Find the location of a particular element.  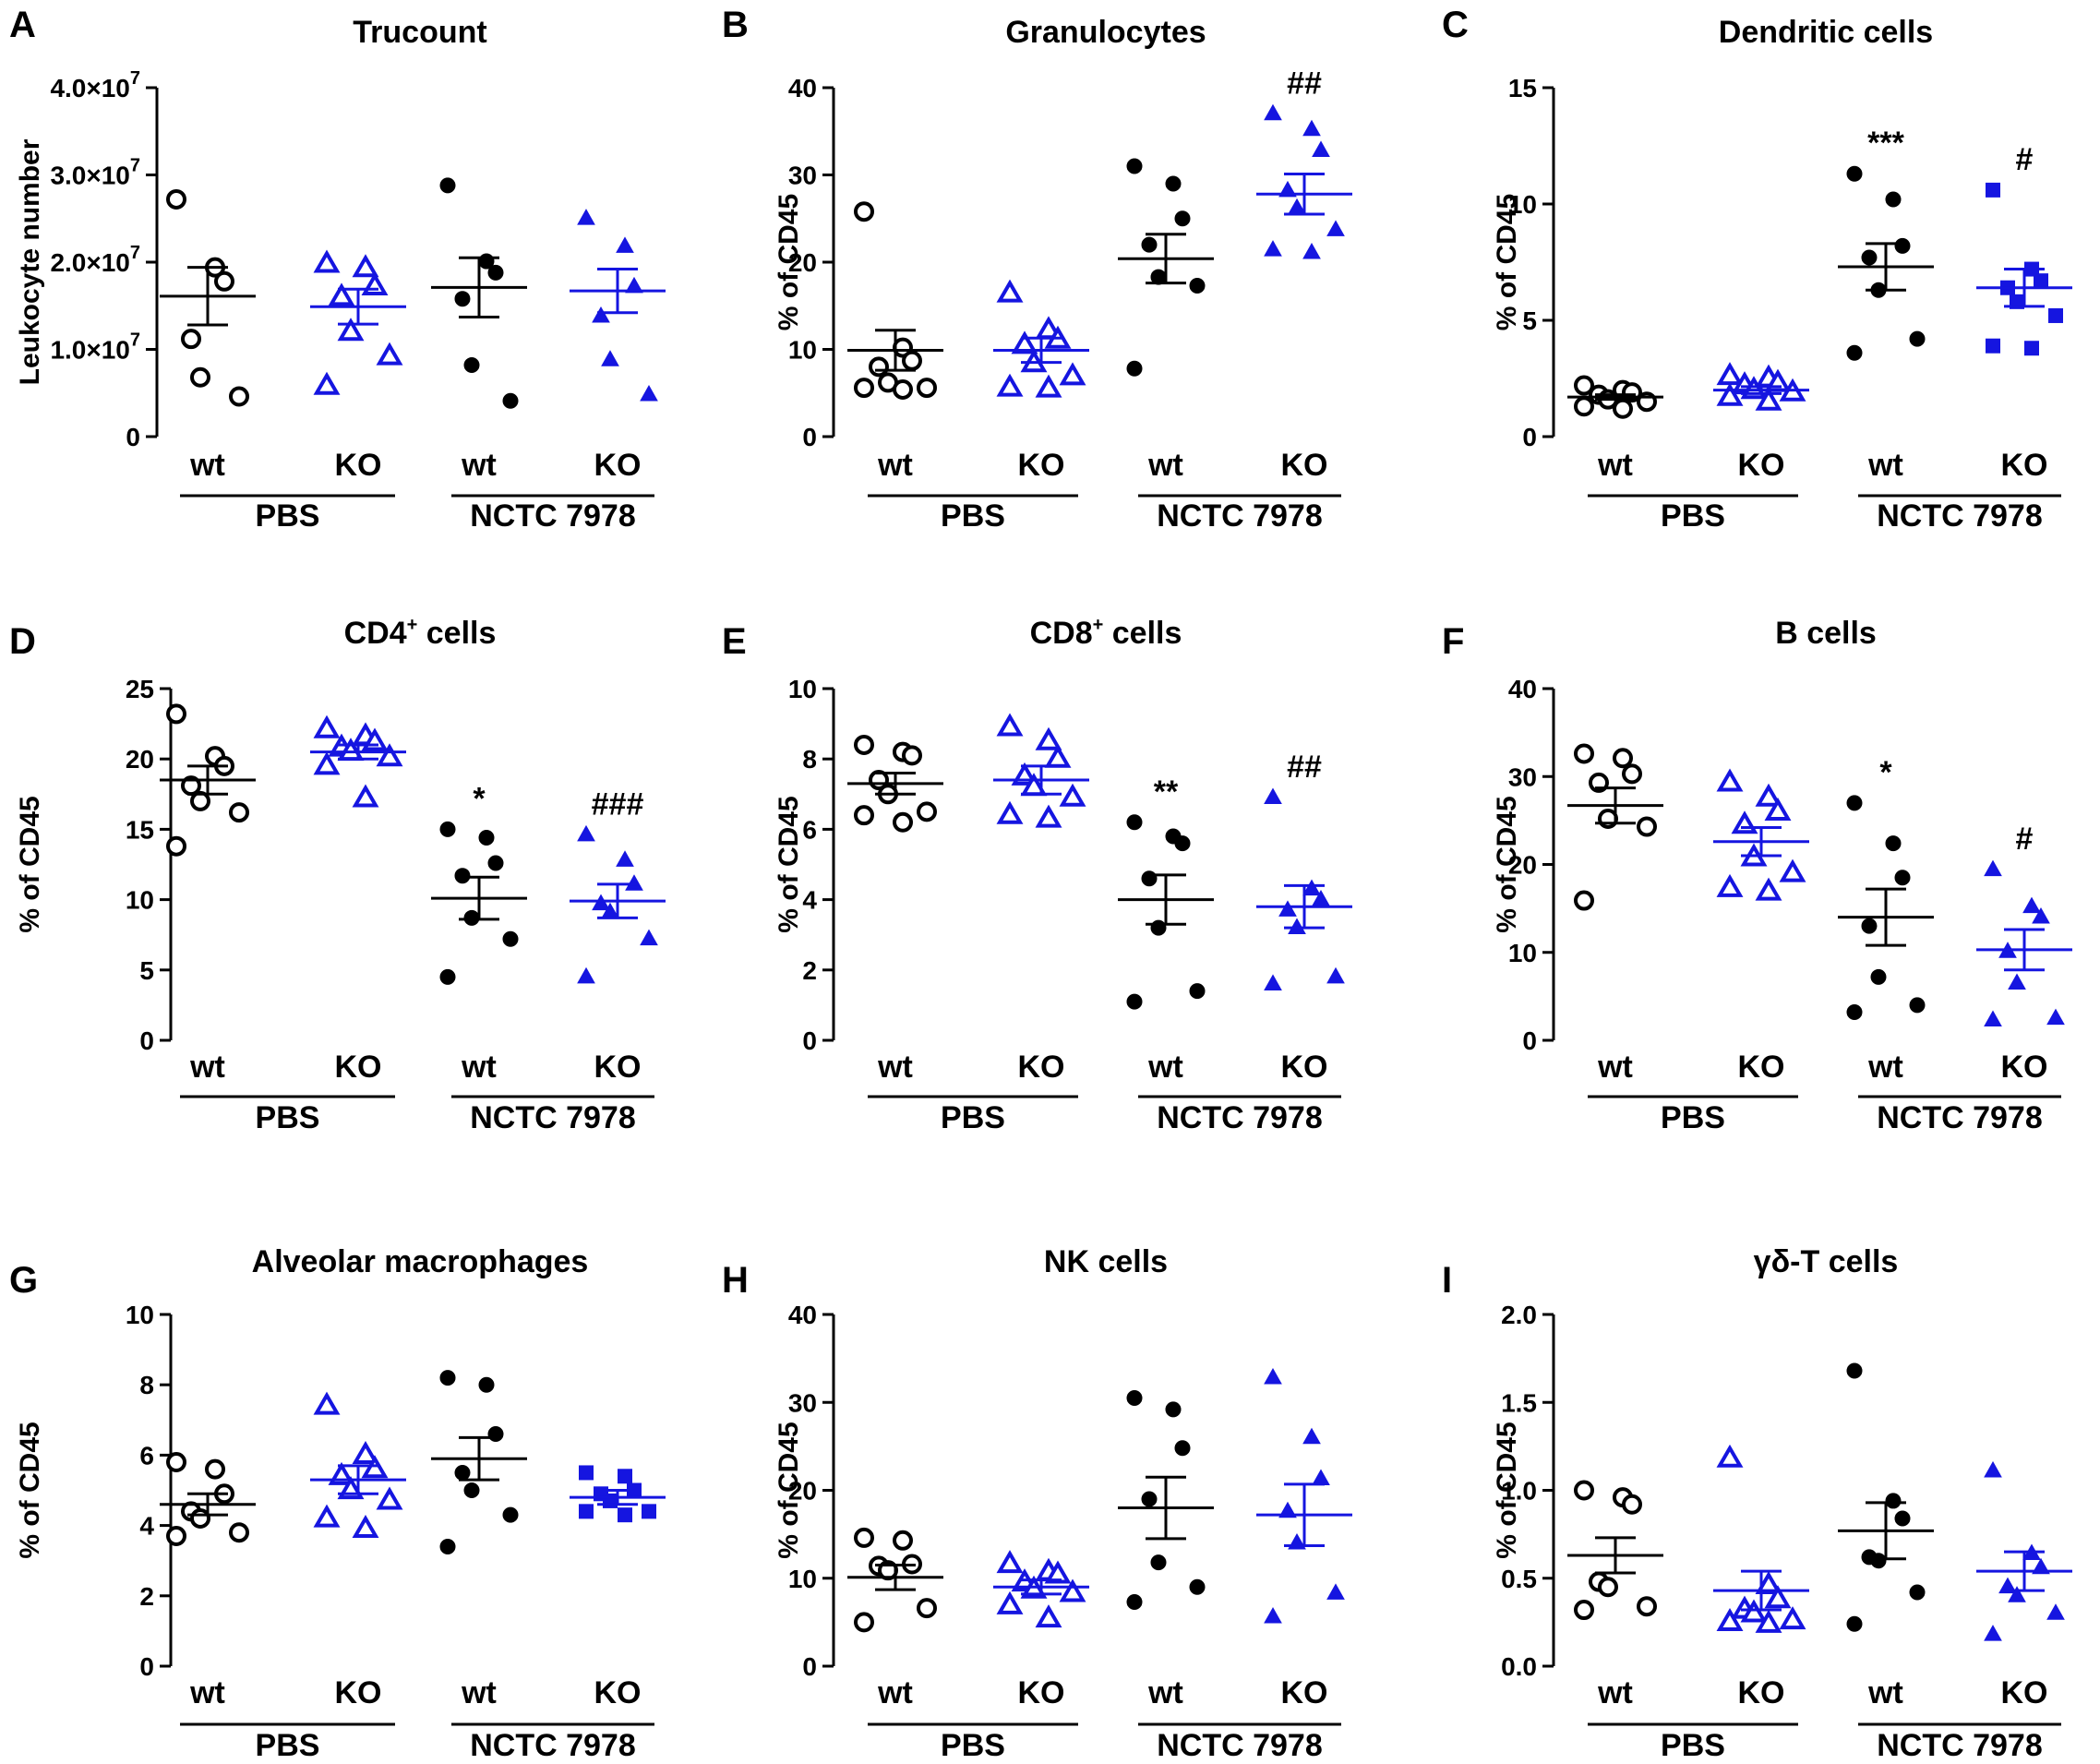

panel-title: NK cells is located at coordinates (1106, 1261).